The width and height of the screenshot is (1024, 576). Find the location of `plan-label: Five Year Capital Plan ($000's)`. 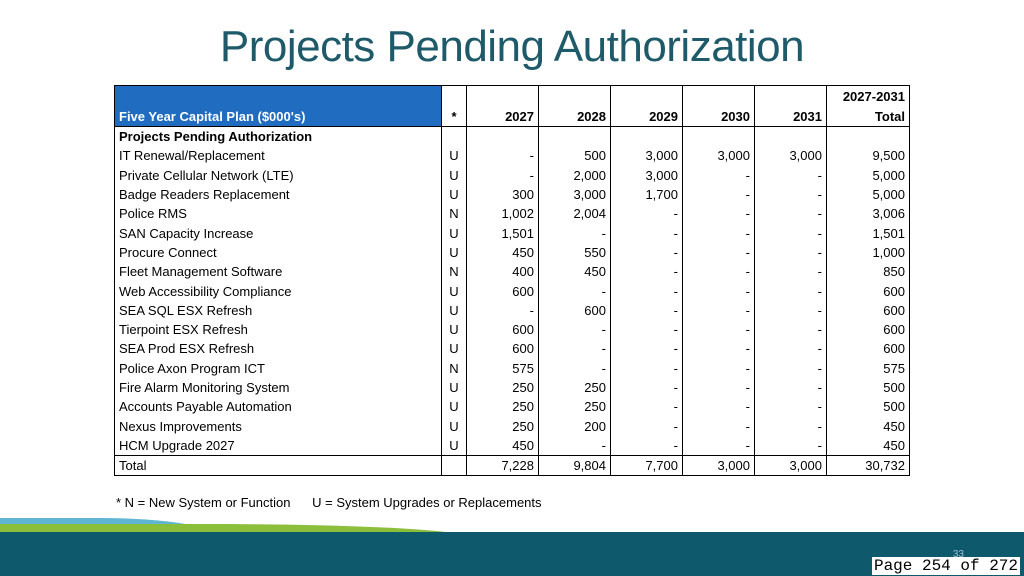

plan-label: Five Year Capital Plan ($000's) is located at coordinates (278, 117).